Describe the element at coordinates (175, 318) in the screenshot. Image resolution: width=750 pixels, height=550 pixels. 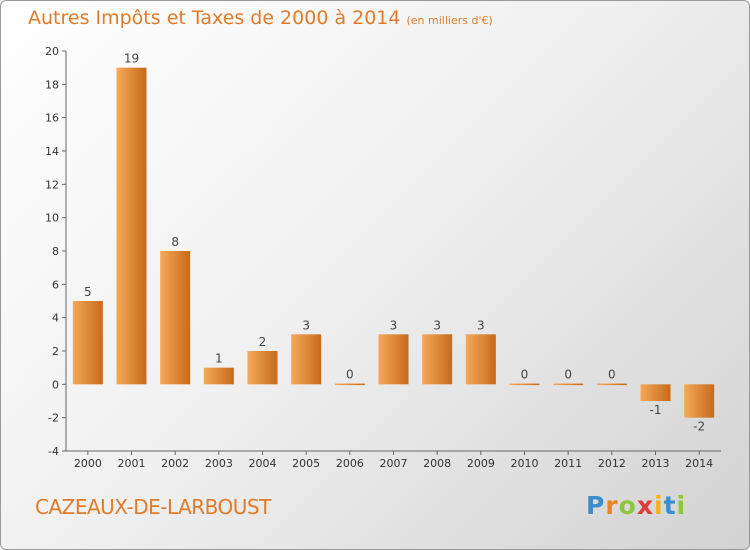
I see `bar-2002` at that location.